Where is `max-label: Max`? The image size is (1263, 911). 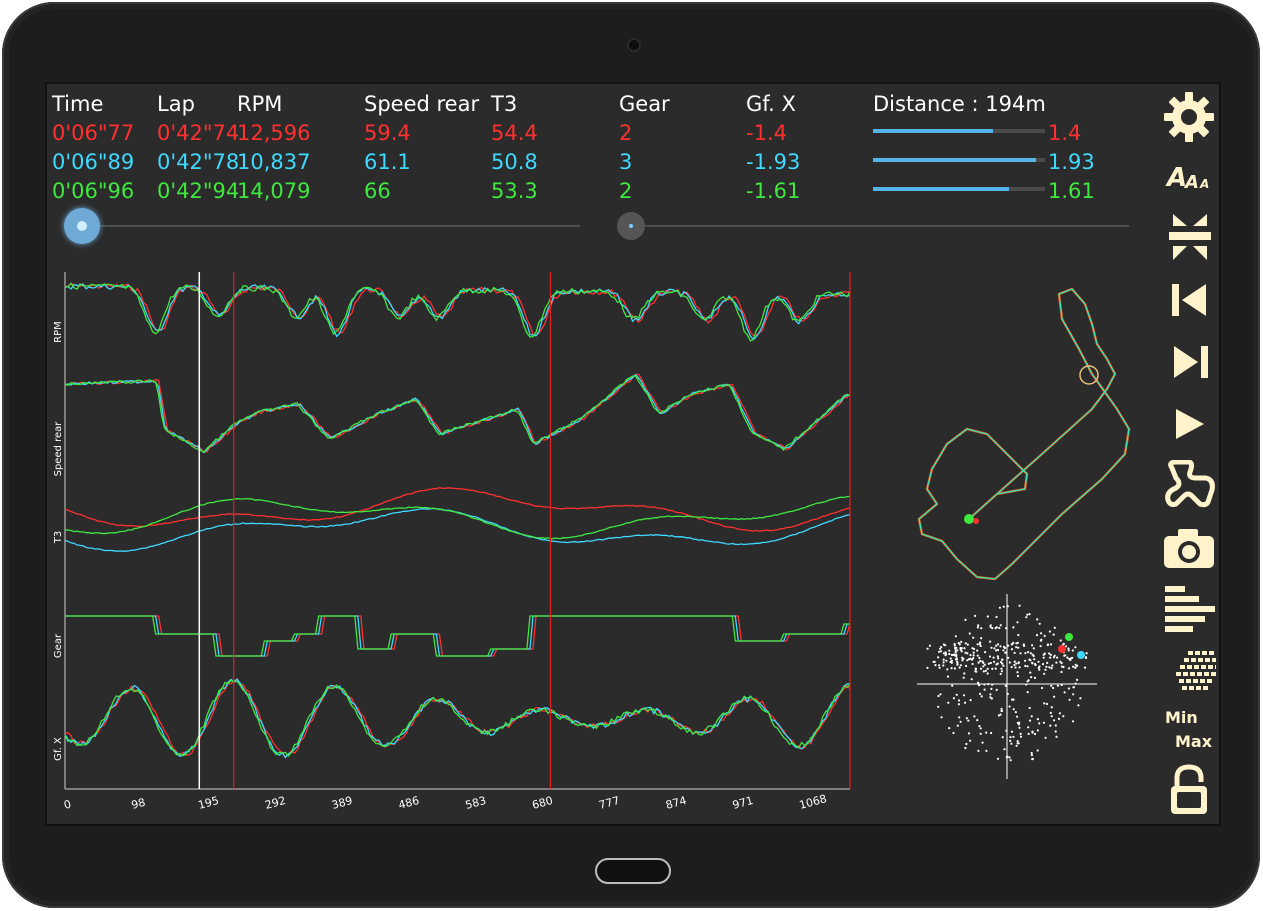 max-label: Max is located at coordinates (1194, 741).